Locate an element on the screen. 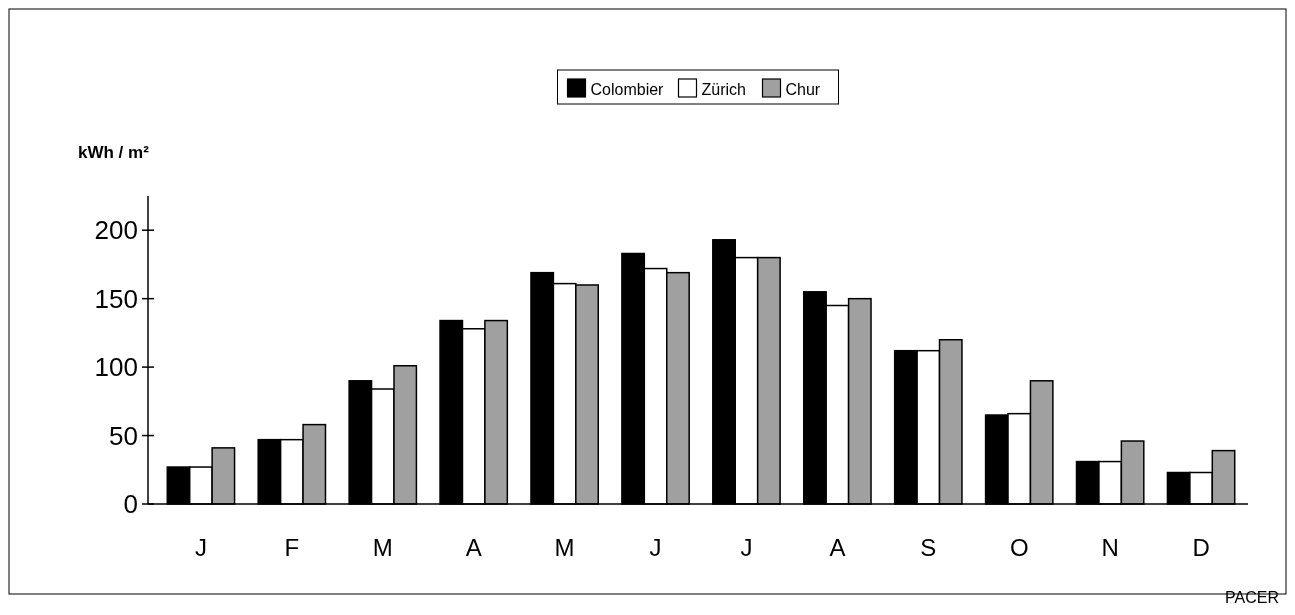  legend-label: Zürich is located at coordinates (723, 89).